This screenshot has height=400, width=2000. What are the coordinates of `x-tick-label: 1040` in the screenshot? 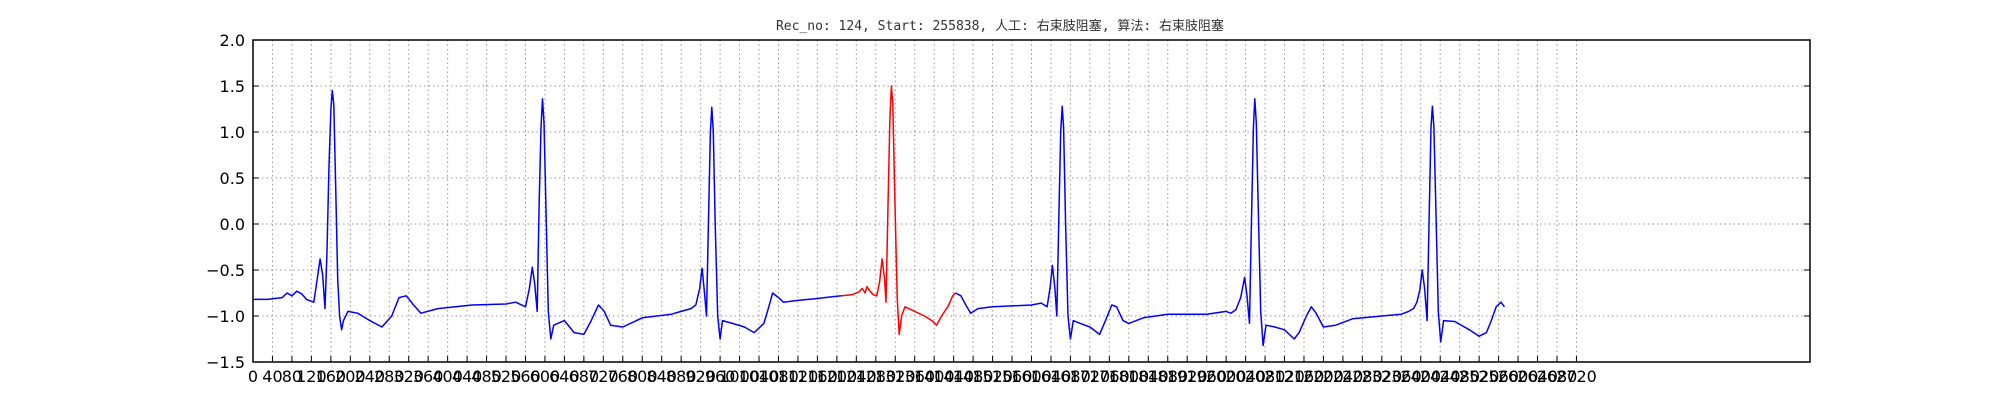 It's located at (759, 376).